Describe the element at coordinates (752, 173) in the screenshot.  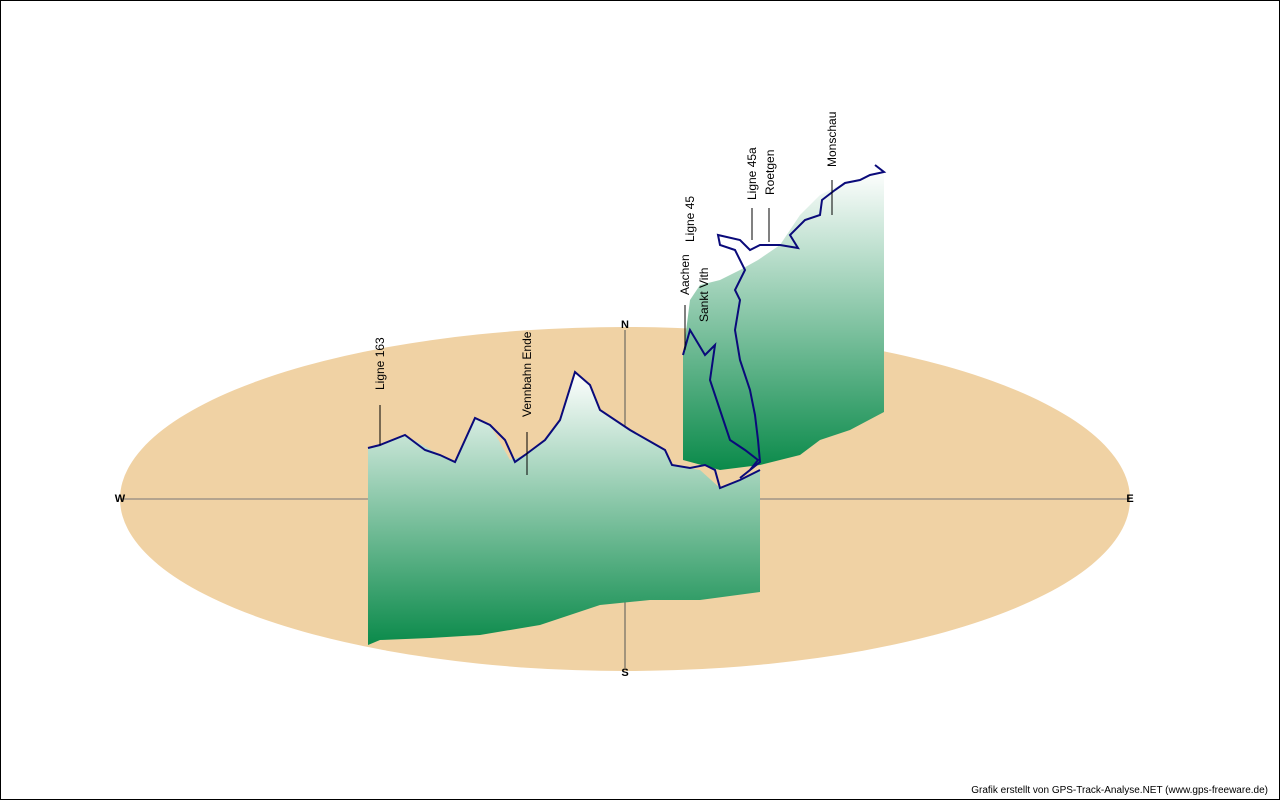
I see `waypoint-label: Ligne 45a` at that location.